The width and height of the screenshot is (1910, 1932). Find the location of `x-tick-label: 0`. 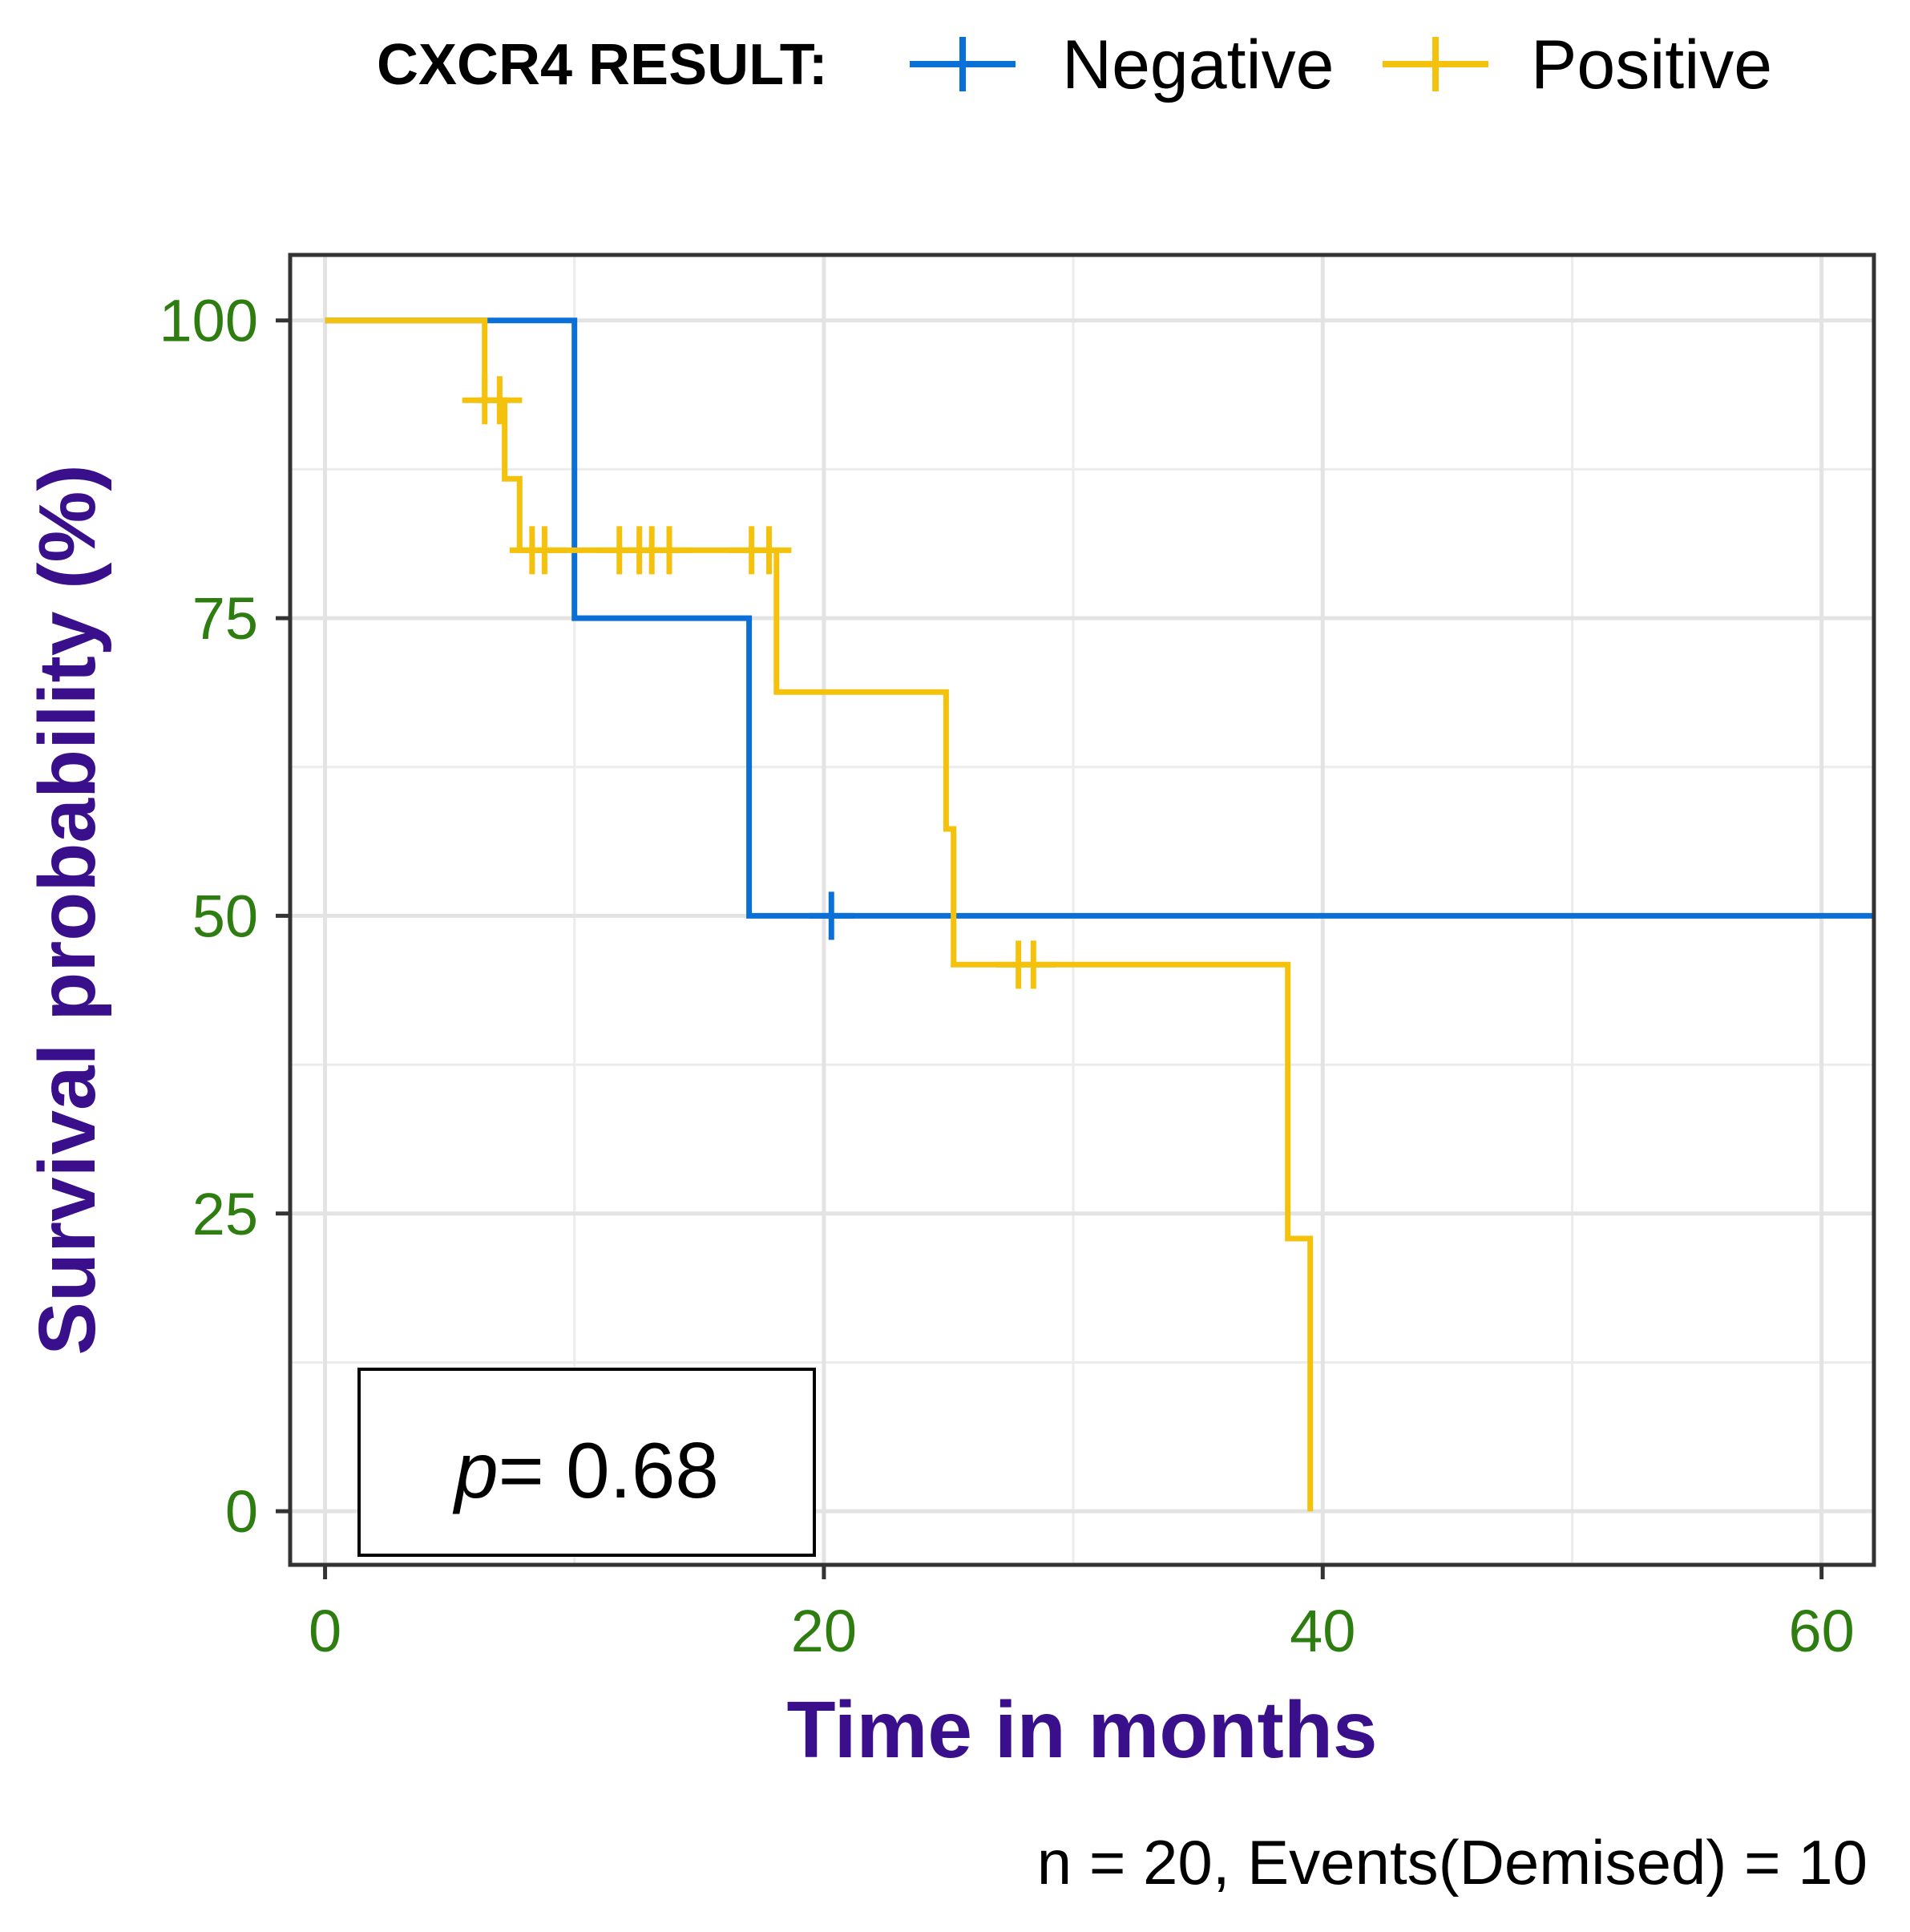

x-tick-label: 0 is located at coordinates (325, 1631).